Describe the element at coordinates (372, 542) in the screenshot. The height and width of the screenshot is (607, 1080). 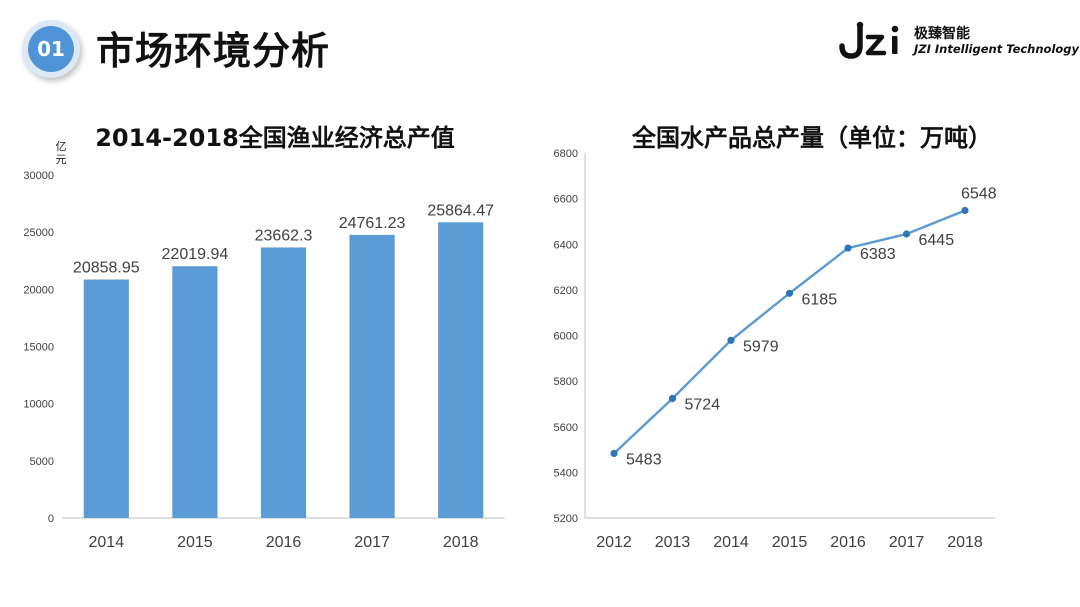
I see `bar-chart-x-tick-label: 2017` at that location.